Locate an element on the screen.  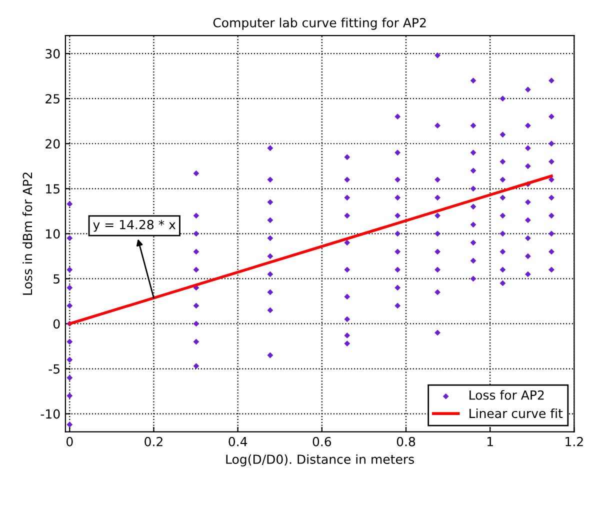
x-tick-label: 1.2 is located at coordinates (574, 441).